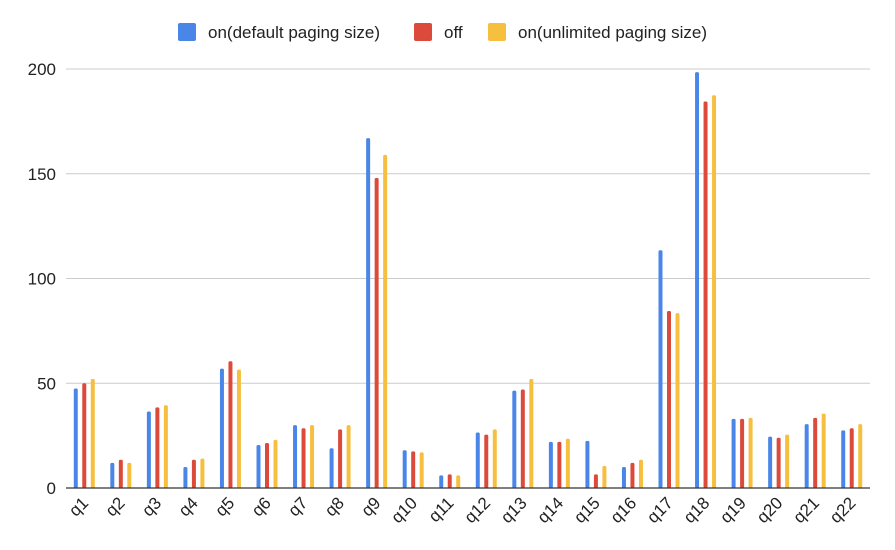  Describe the element at coordinates (42, 174) in the screenshot. I see `y-tick-label: 150` at that location.